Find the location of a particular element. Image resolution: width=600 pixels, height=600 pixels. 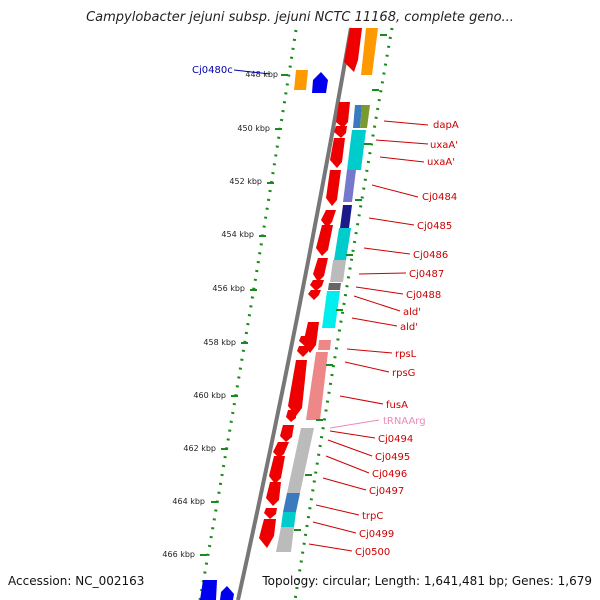

tick-label: 464 kbp is located at coordinates (188, 501).